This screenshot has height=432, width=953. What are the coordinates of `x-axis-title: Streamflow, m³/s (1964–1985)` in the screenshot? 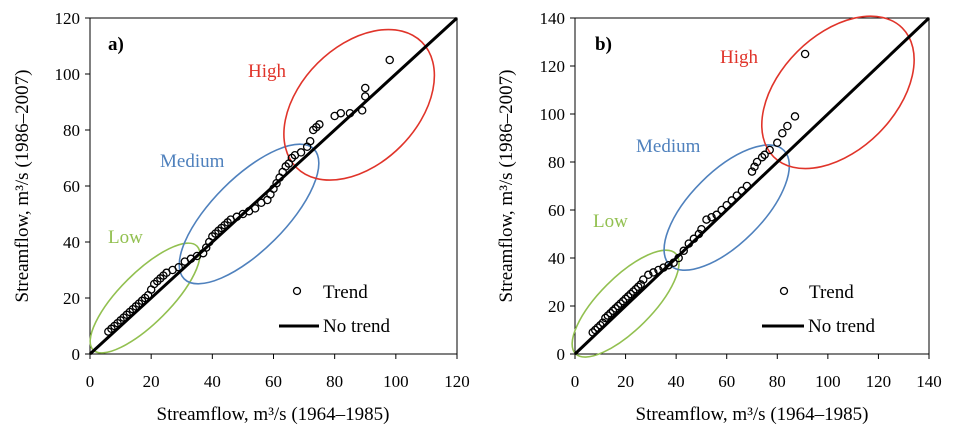 It's located at (752, 414).